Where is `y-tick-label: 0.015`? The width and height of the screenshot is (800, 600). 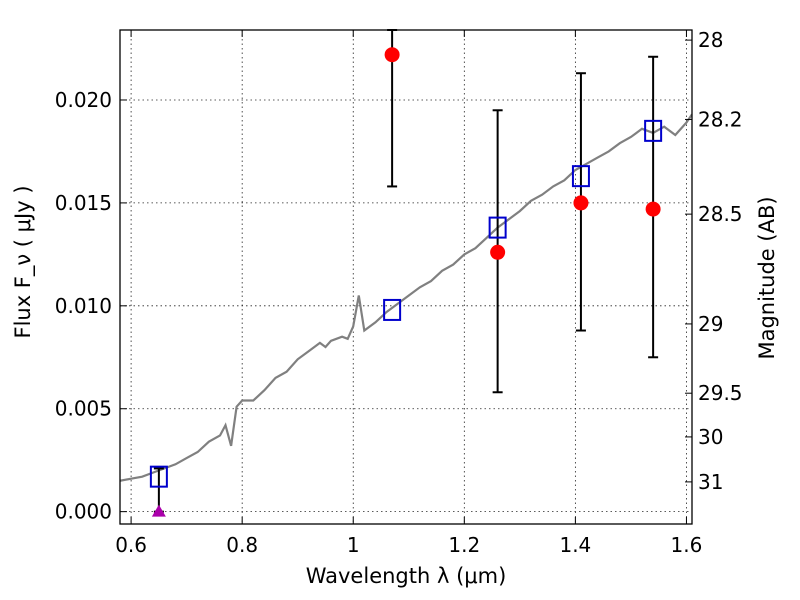
y-tick-label: 0.015 is located at coordinates (83, 203).